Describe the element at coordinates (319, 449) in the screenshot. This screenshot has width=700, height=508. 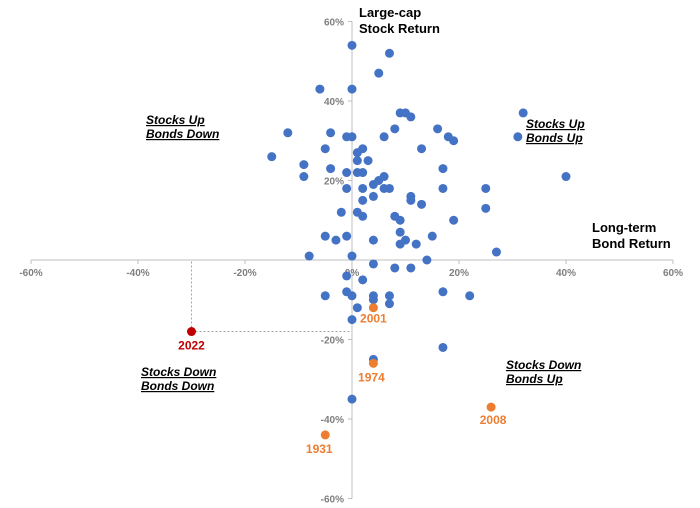
I see `year-label-1931: 1931` at that location.